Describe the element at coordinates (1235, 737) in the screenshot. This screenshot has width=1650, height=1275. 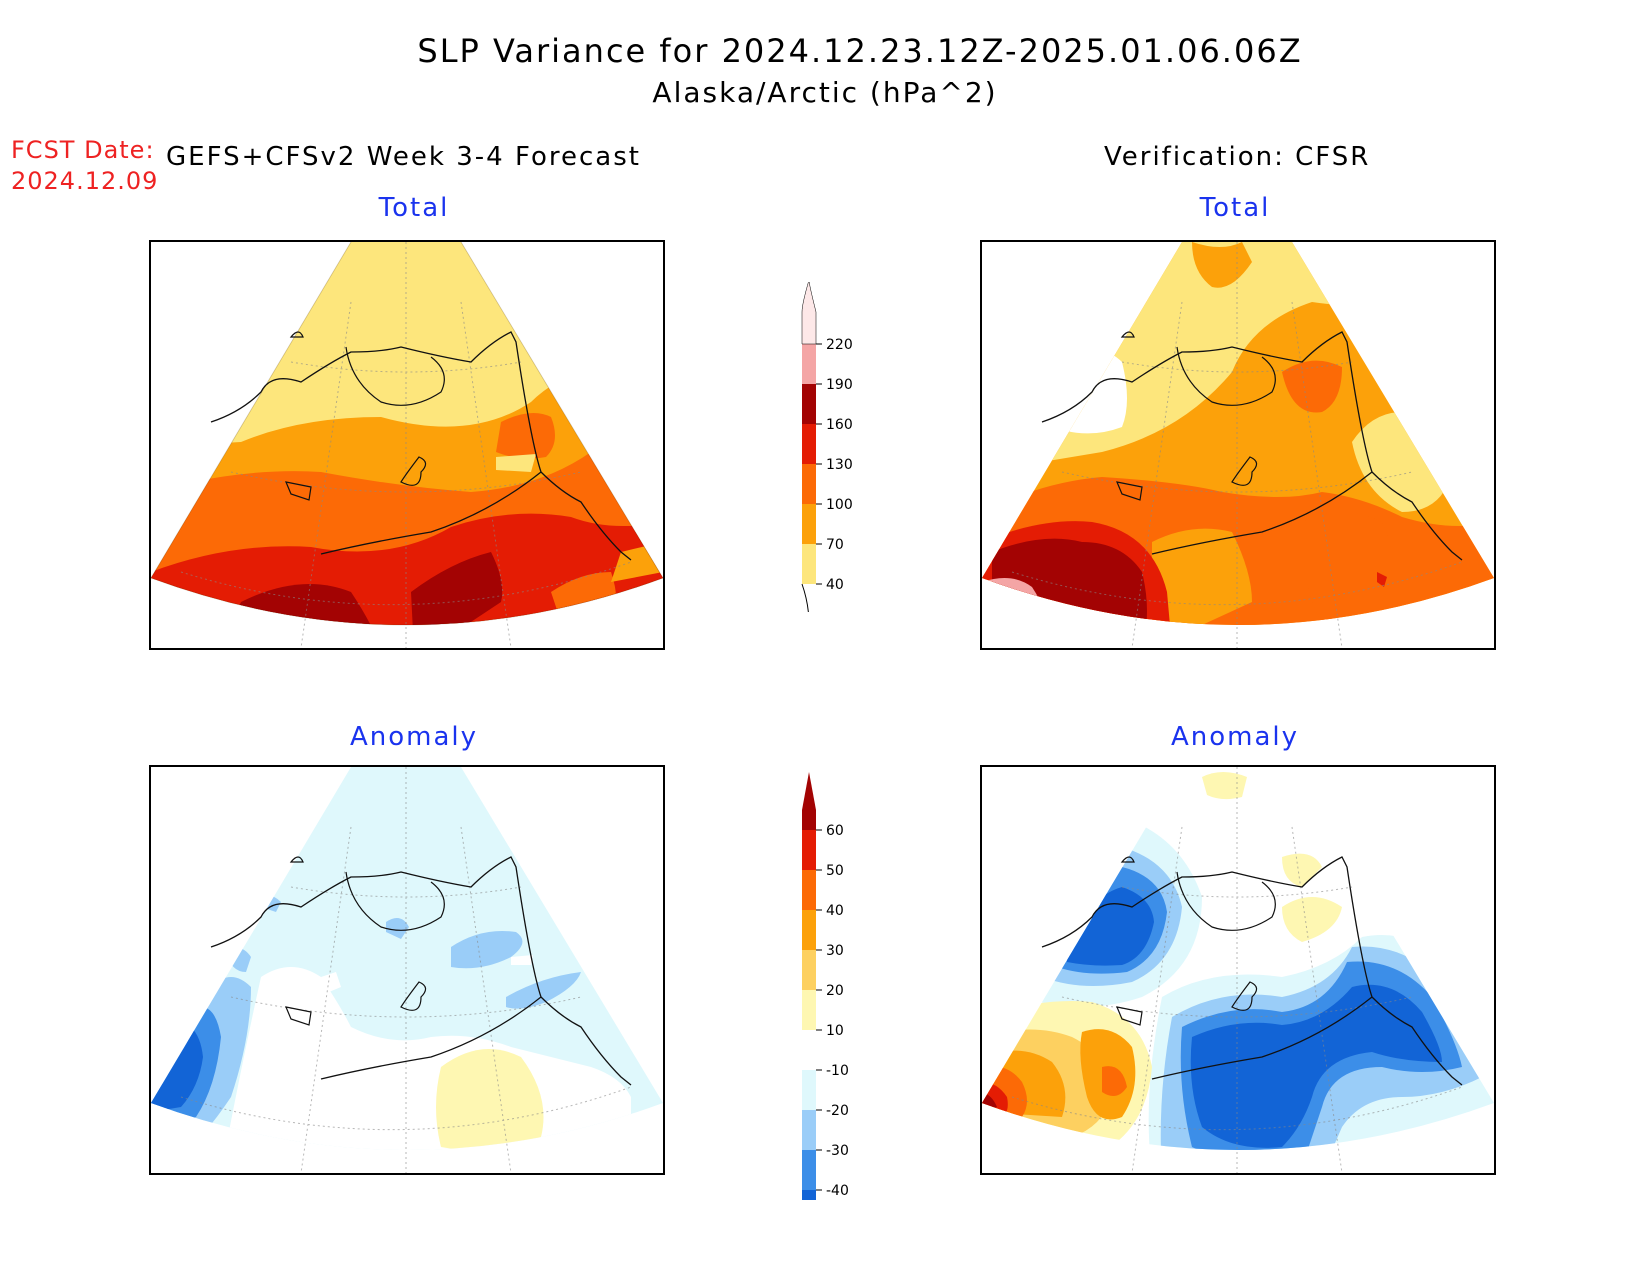
I see `verification-anomaly-title: Anomaly` at that location.